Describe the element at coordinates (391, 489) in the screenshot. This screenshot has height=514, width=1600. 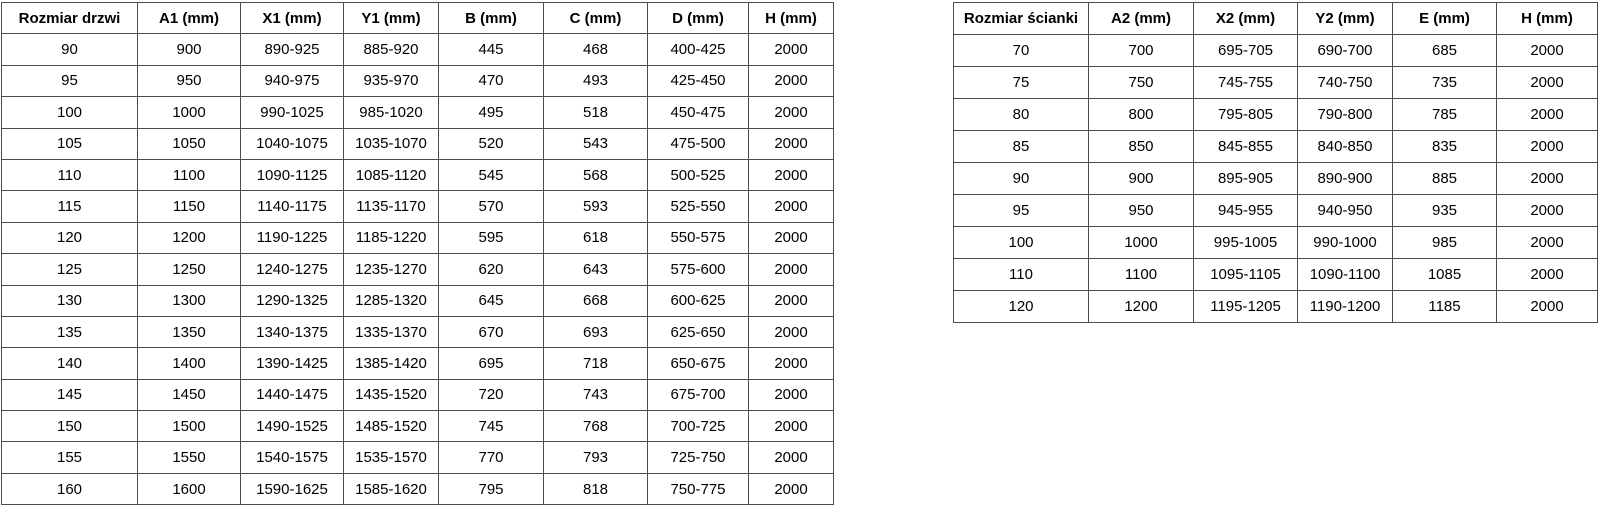
I see `table-cell: 1585-1620` at that location.